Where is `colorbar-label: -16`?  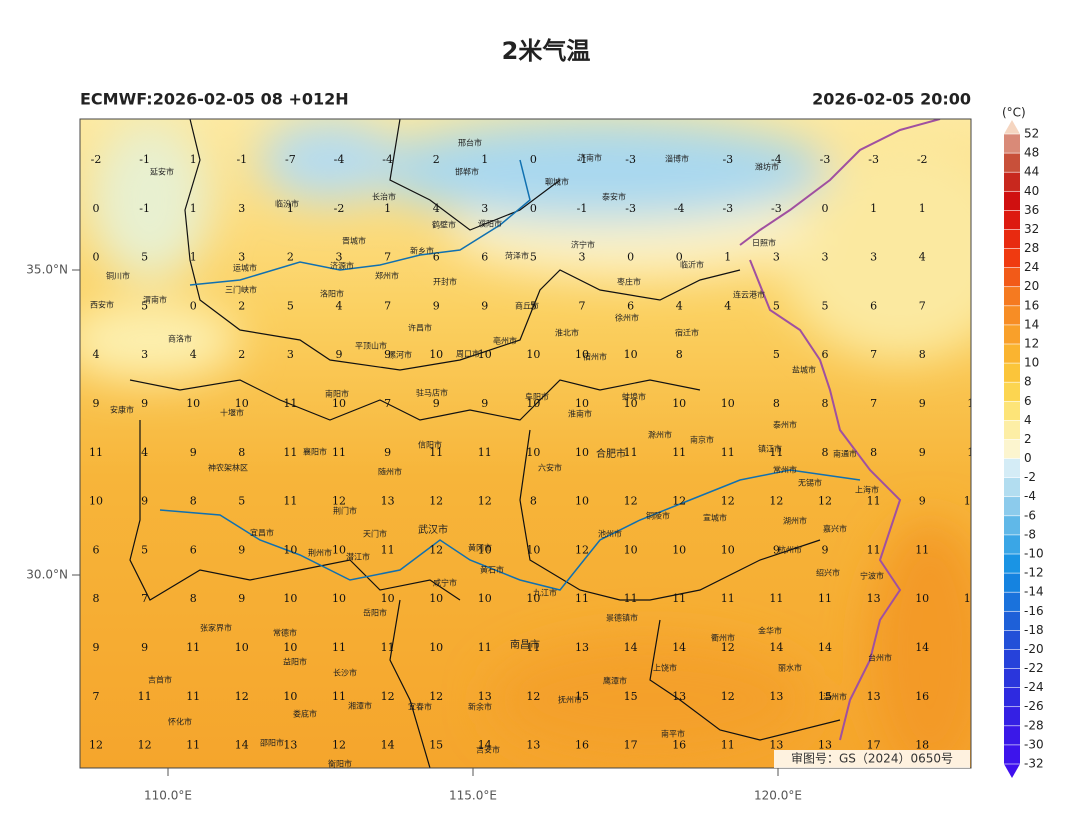 colorbar-label: -16 is located at coordinates (1034, 611).